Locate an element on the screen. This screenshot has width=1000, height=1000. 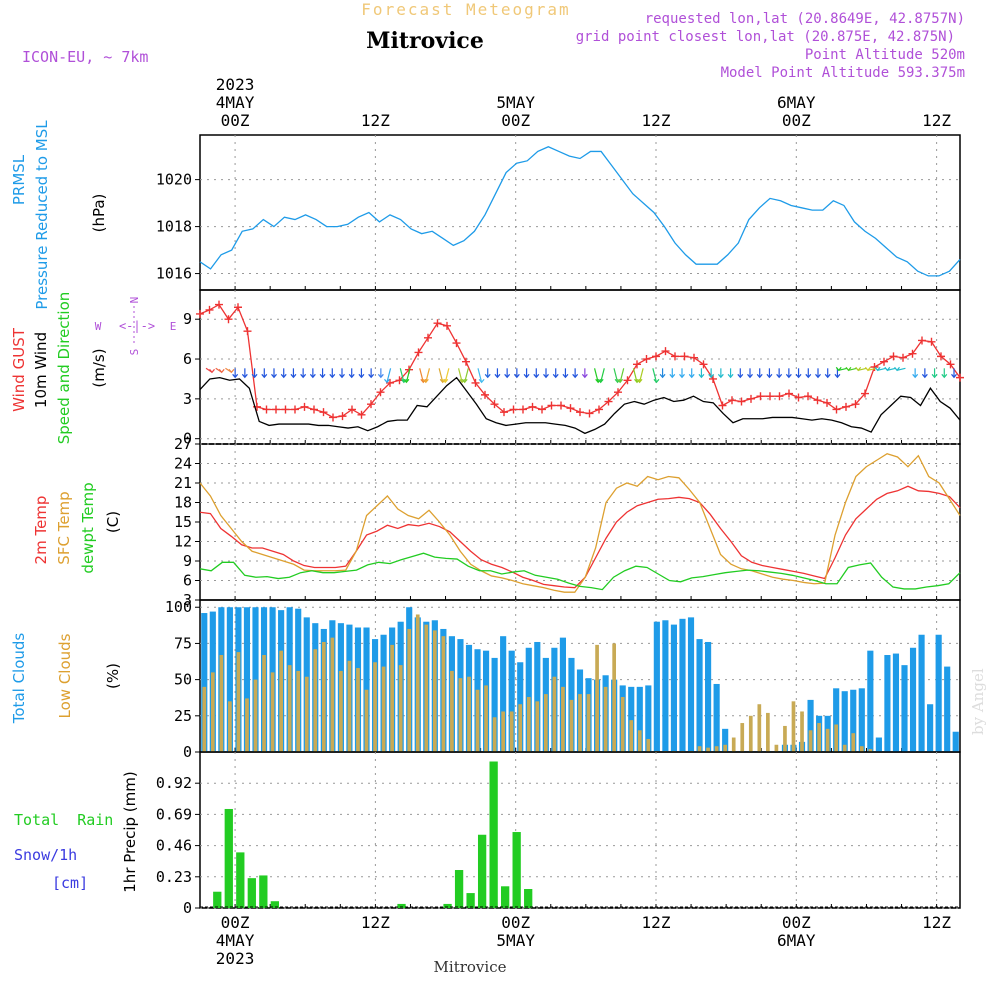
side-label-pressure: Pressure Reduced to MSL is located at coordinates (42, 215).